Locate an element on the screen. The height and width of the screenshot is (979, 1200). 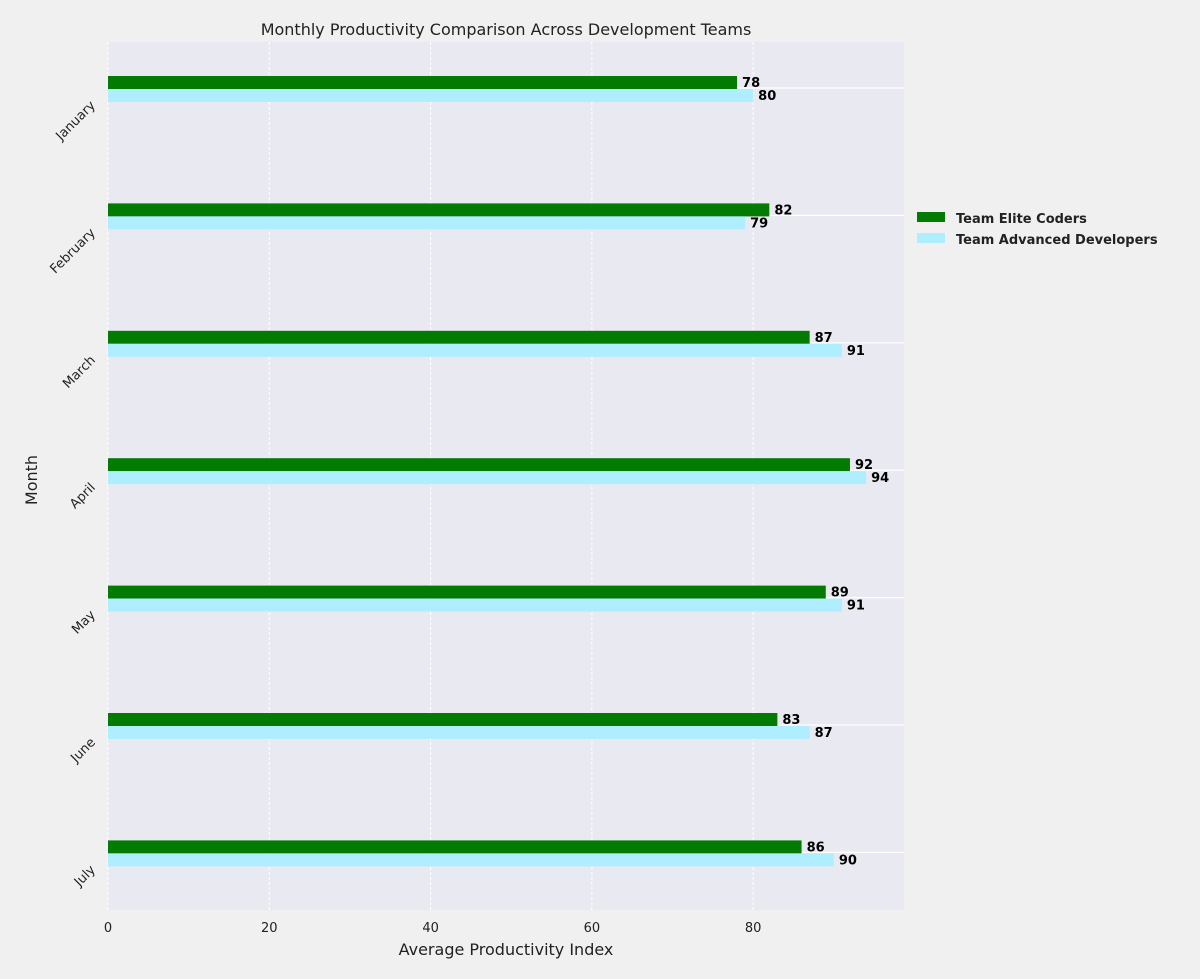
x-tick-label-80: 80 is located at coordinates (753, 928).